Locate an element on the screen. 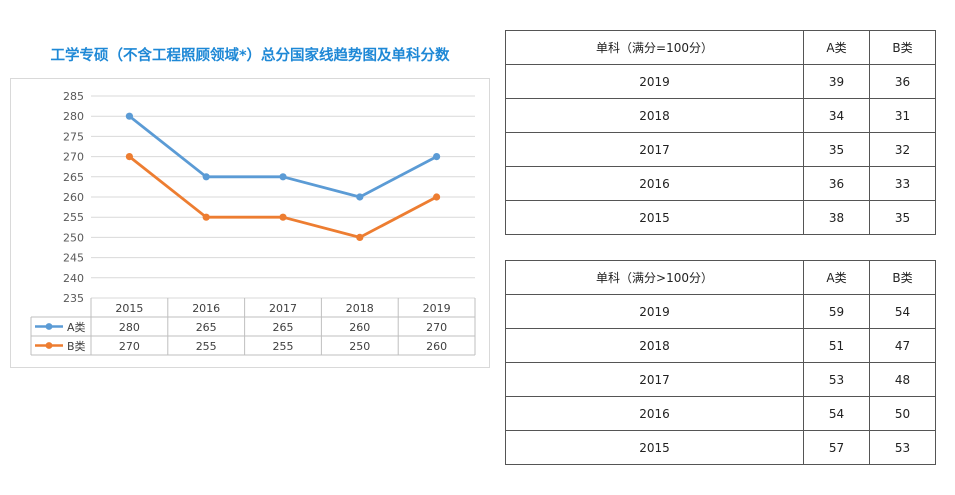  y-tick-label: 265 is located at coordinates (73, 177).